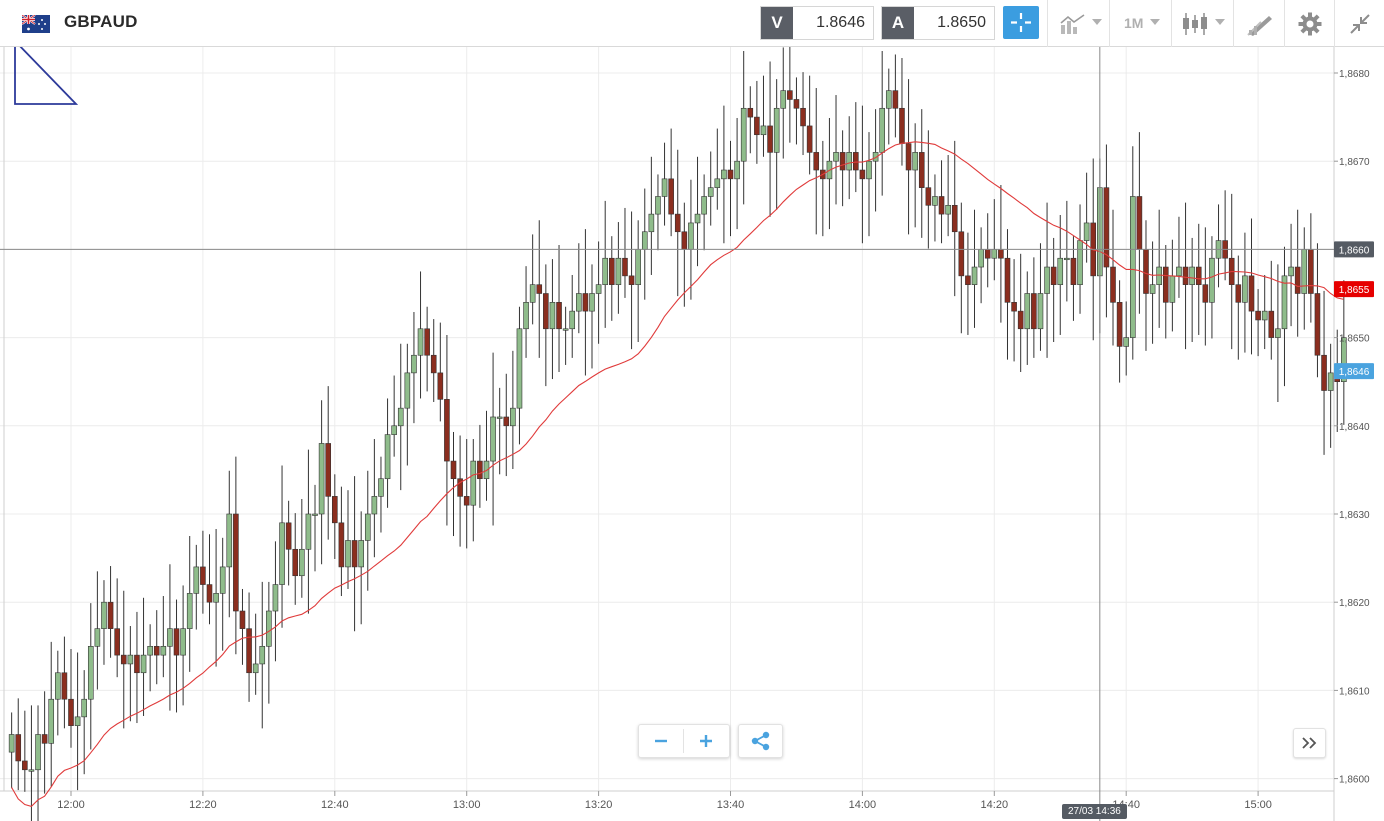  I want to click on drawing-tools-button, so click(1258, 23).